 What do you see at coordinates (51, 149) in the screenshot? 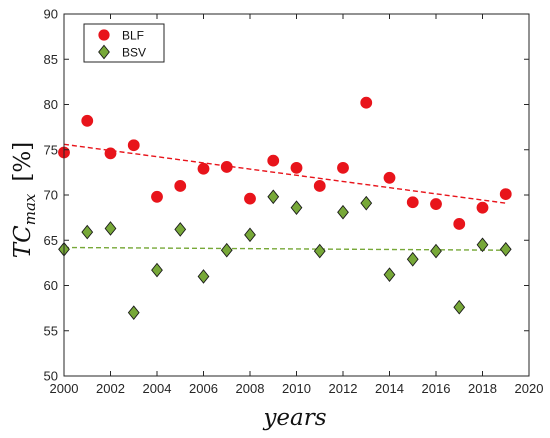
I see `y-tick-label: 75` at bounding box center [51, 149].